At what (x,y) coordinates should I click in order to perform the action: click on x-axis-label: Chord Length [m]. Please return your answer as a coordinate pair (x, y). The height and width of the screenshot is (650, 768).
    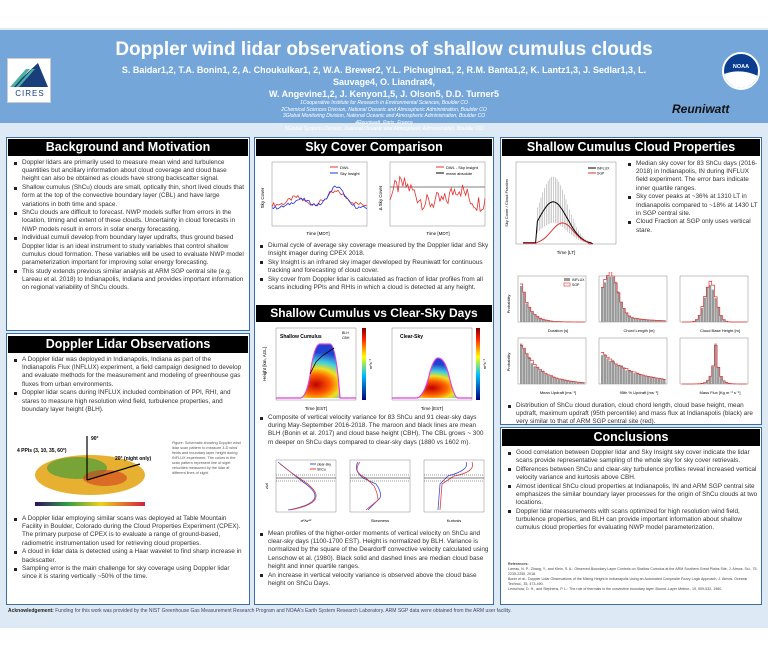
    Looking at the image, I should click on (639, 330).